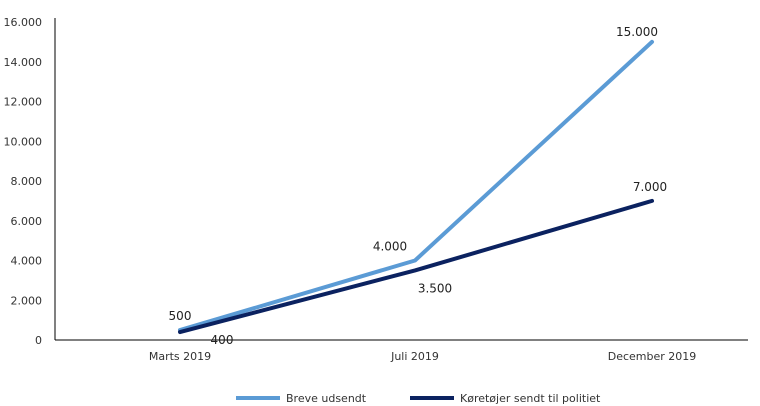  What do you see at coordinates (326, 398) in the screenshot?
I see `legend-label: Breve udsendt` at bounding box center [326, 398].